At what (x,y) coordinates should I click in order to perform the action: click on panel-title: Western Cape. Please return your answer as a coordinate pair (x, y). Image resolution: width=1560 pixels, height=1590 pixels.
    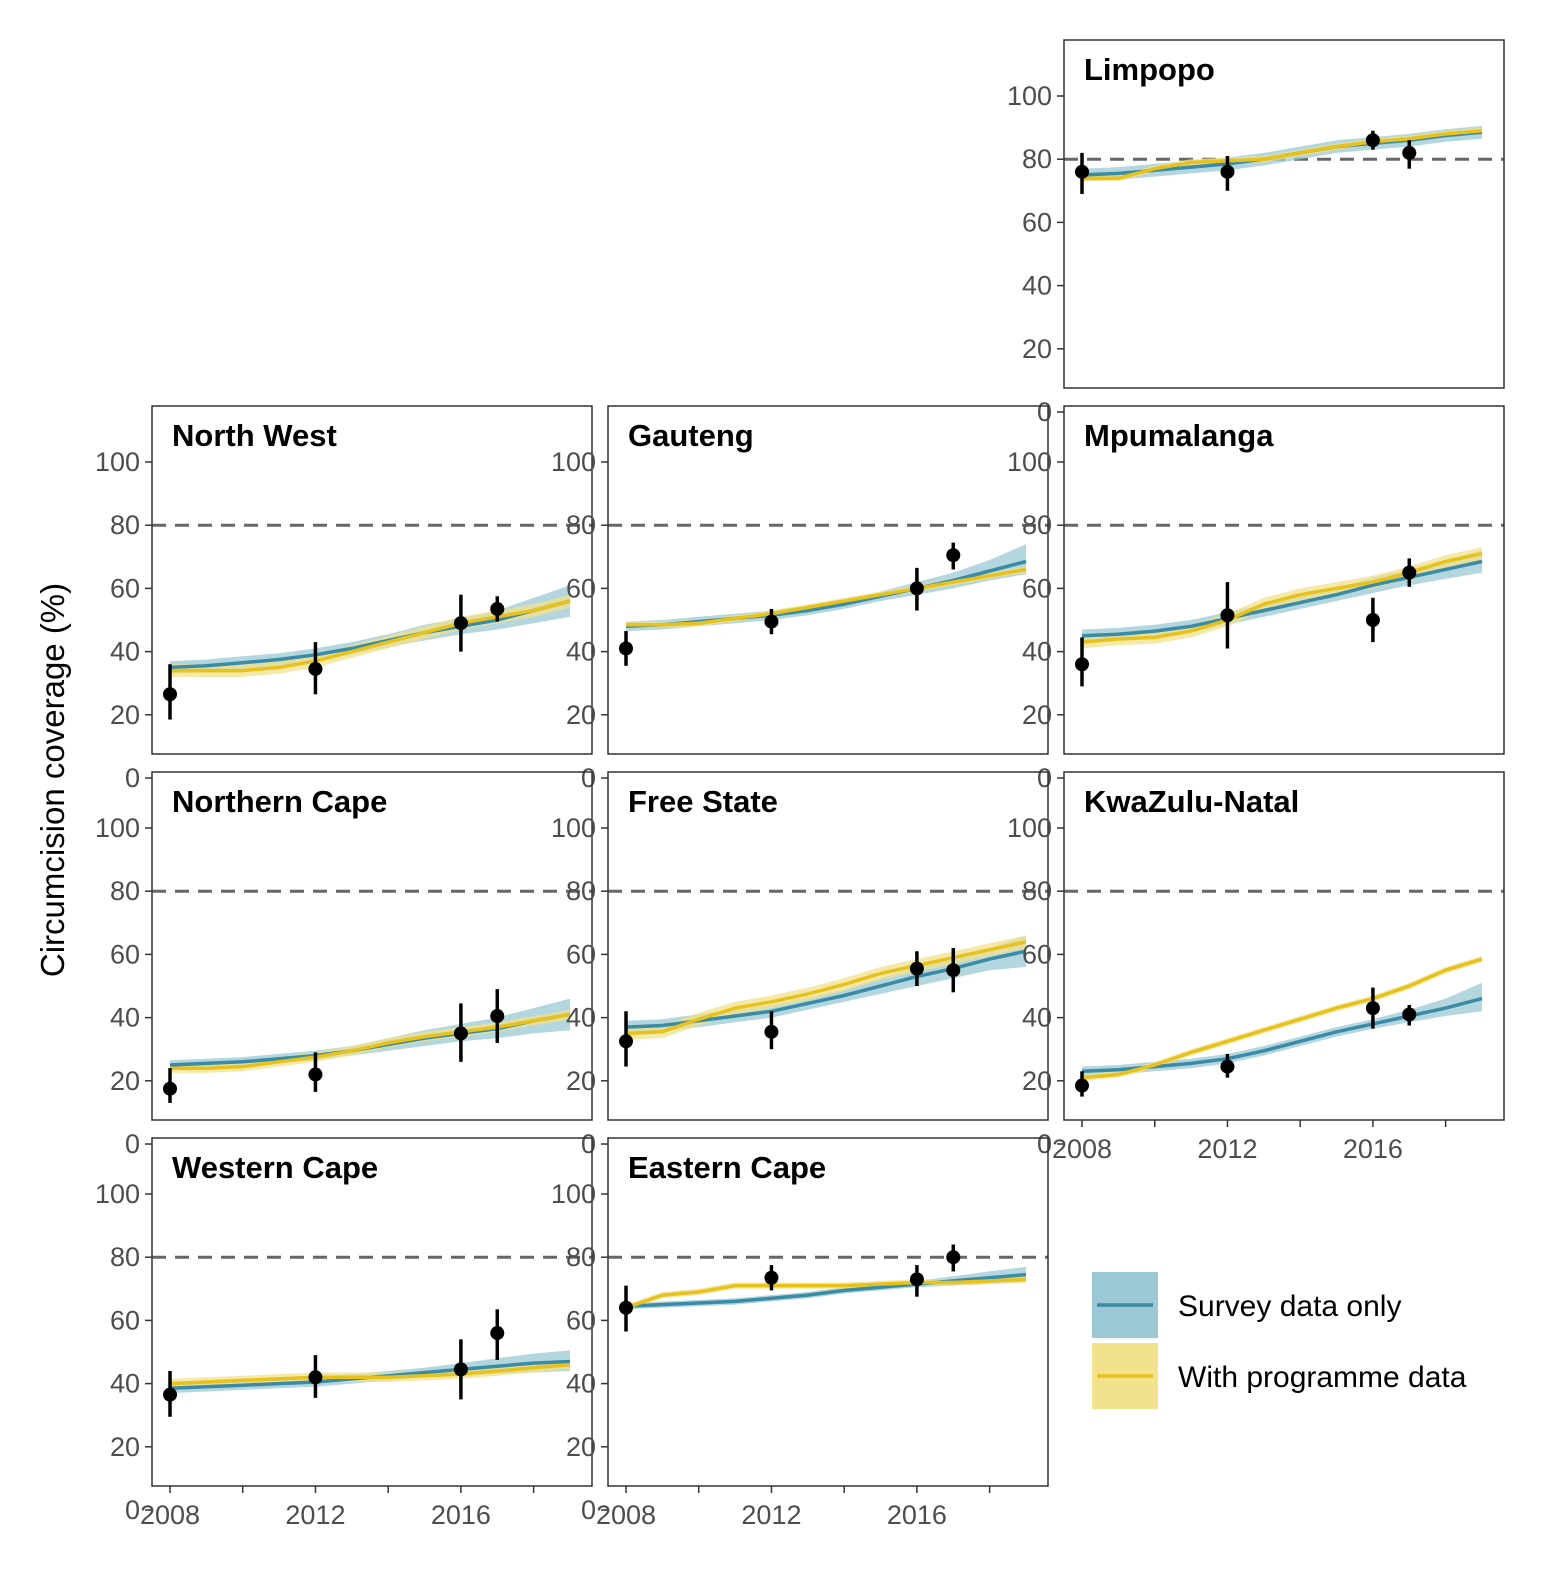
    Looking at the image, I should click on (275, 1167).